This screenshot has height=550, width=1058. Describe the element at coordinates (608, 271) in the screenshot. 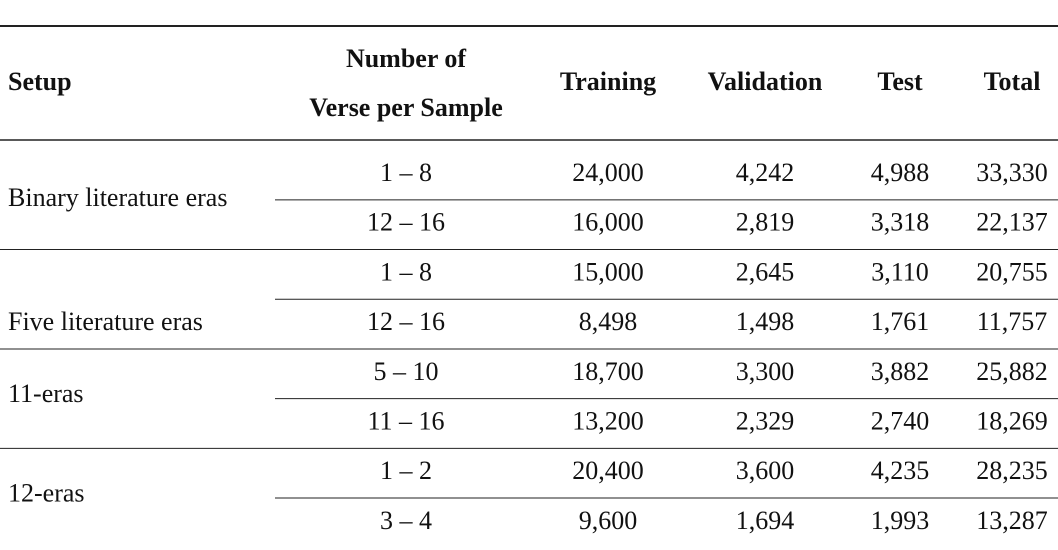

I see `cell: 15,000` at that location.